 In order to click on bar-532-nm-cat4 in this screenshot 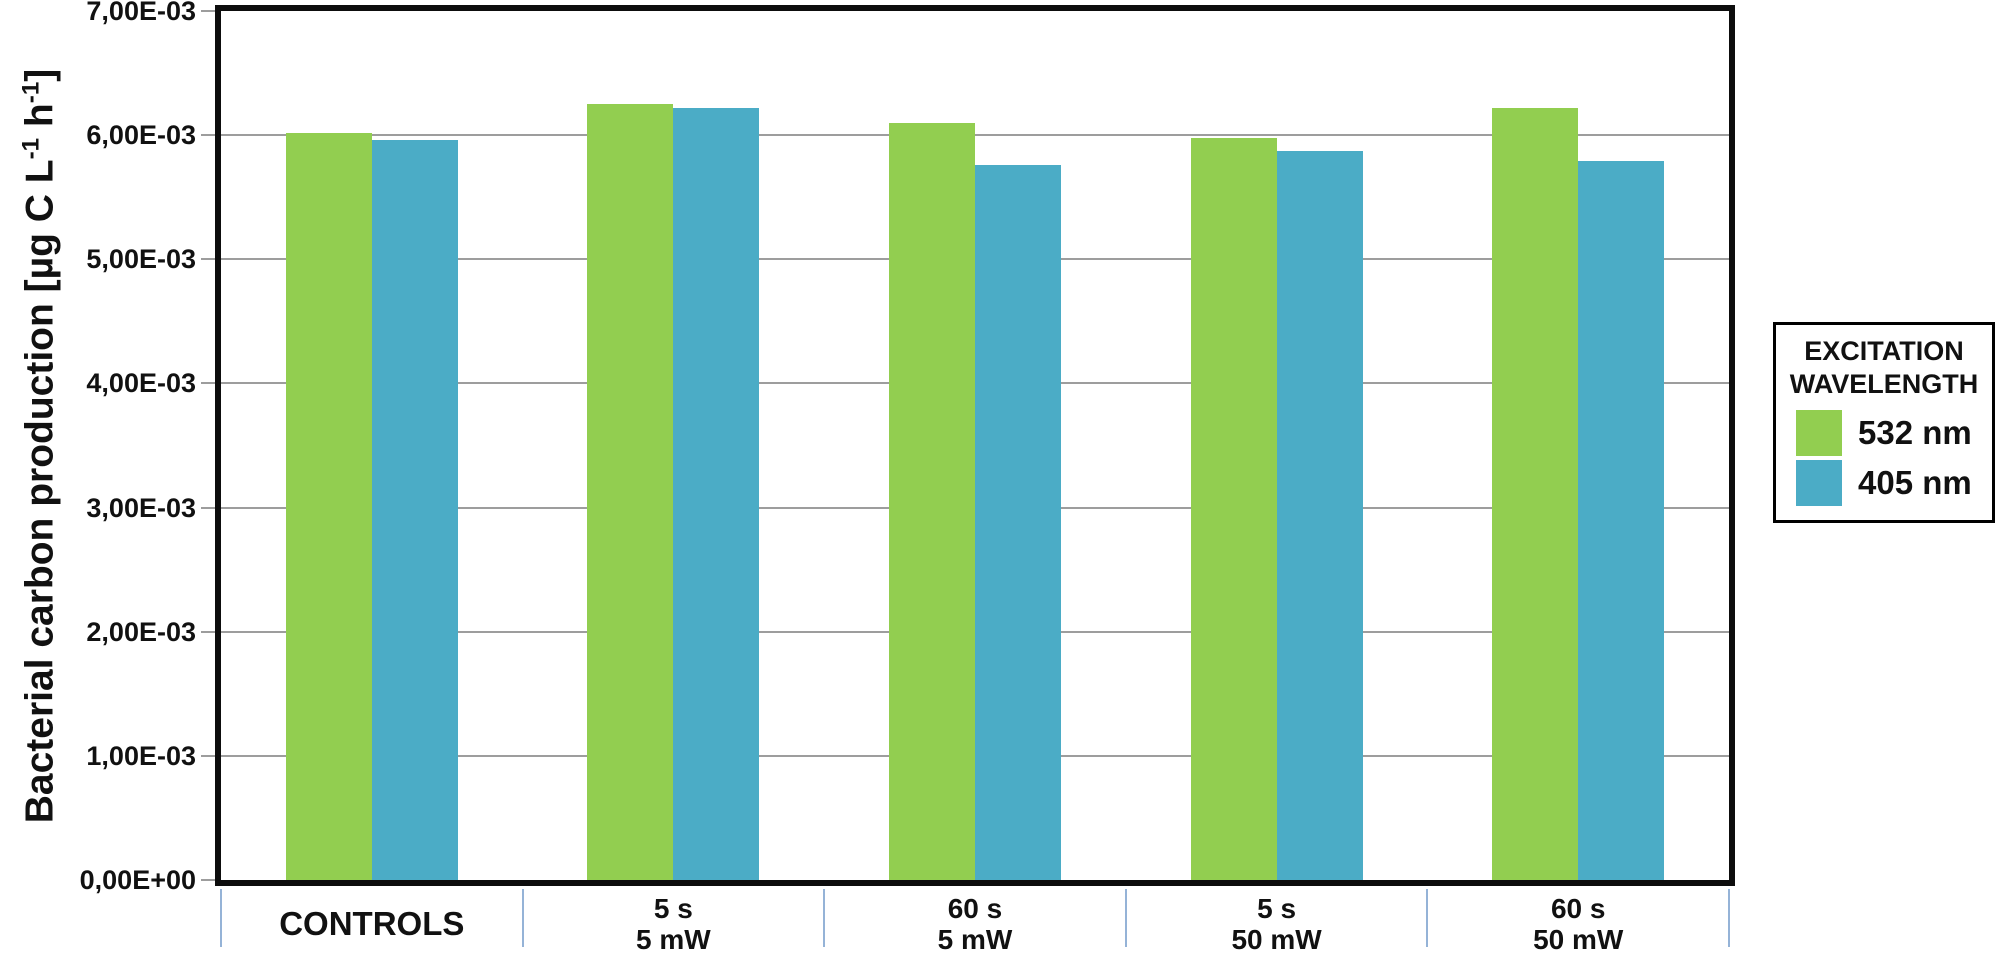, I will do `click(1535, 493)`.